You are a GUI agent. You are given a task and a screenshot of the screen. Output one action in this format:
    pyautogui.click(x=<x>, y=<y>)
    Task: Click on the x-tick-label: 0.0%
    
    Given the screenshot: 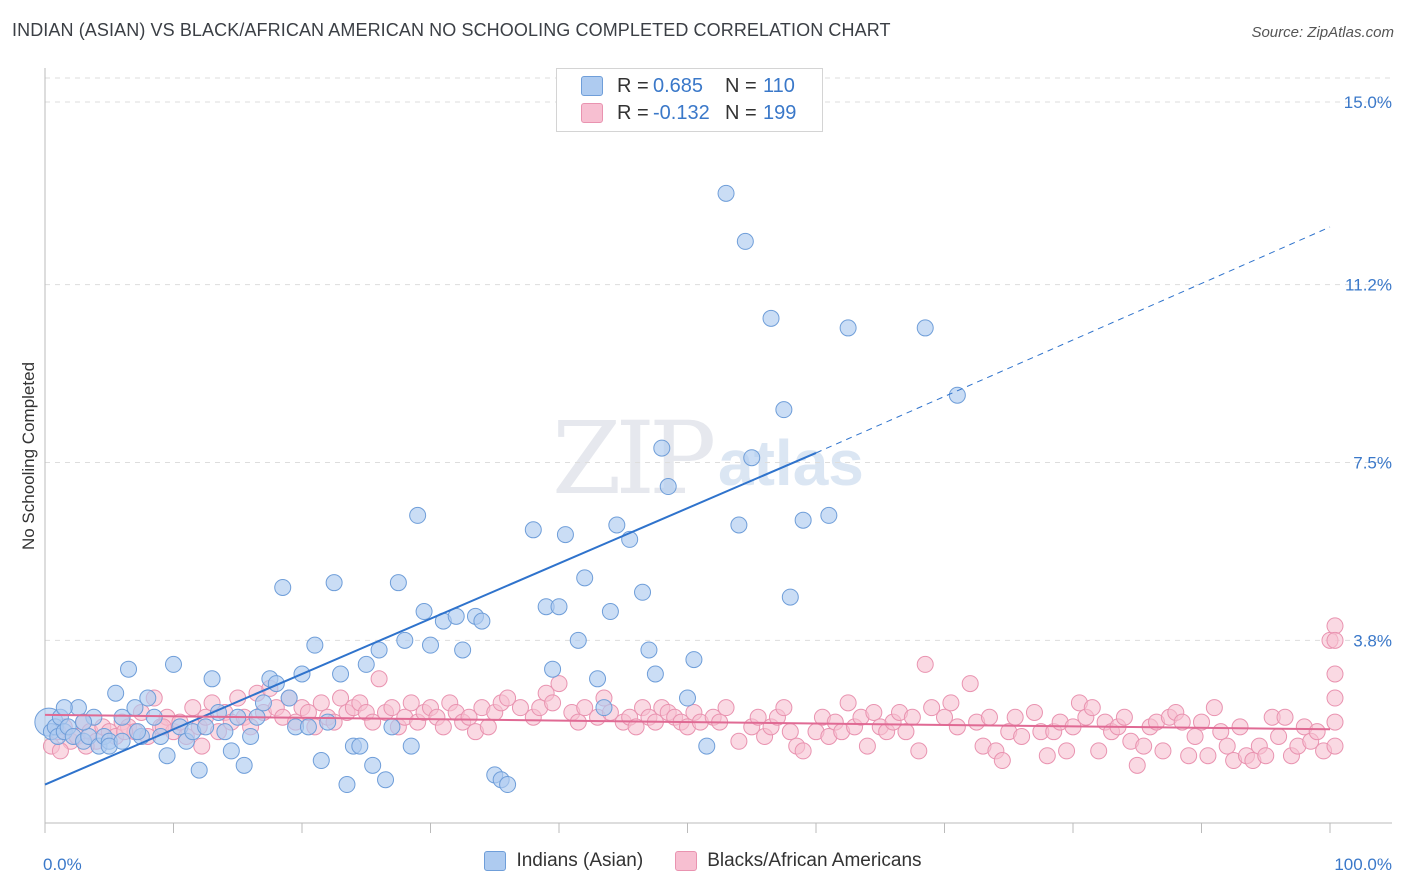 What is the action you would take?
    pyautogui.click(x=62, y=864)
    